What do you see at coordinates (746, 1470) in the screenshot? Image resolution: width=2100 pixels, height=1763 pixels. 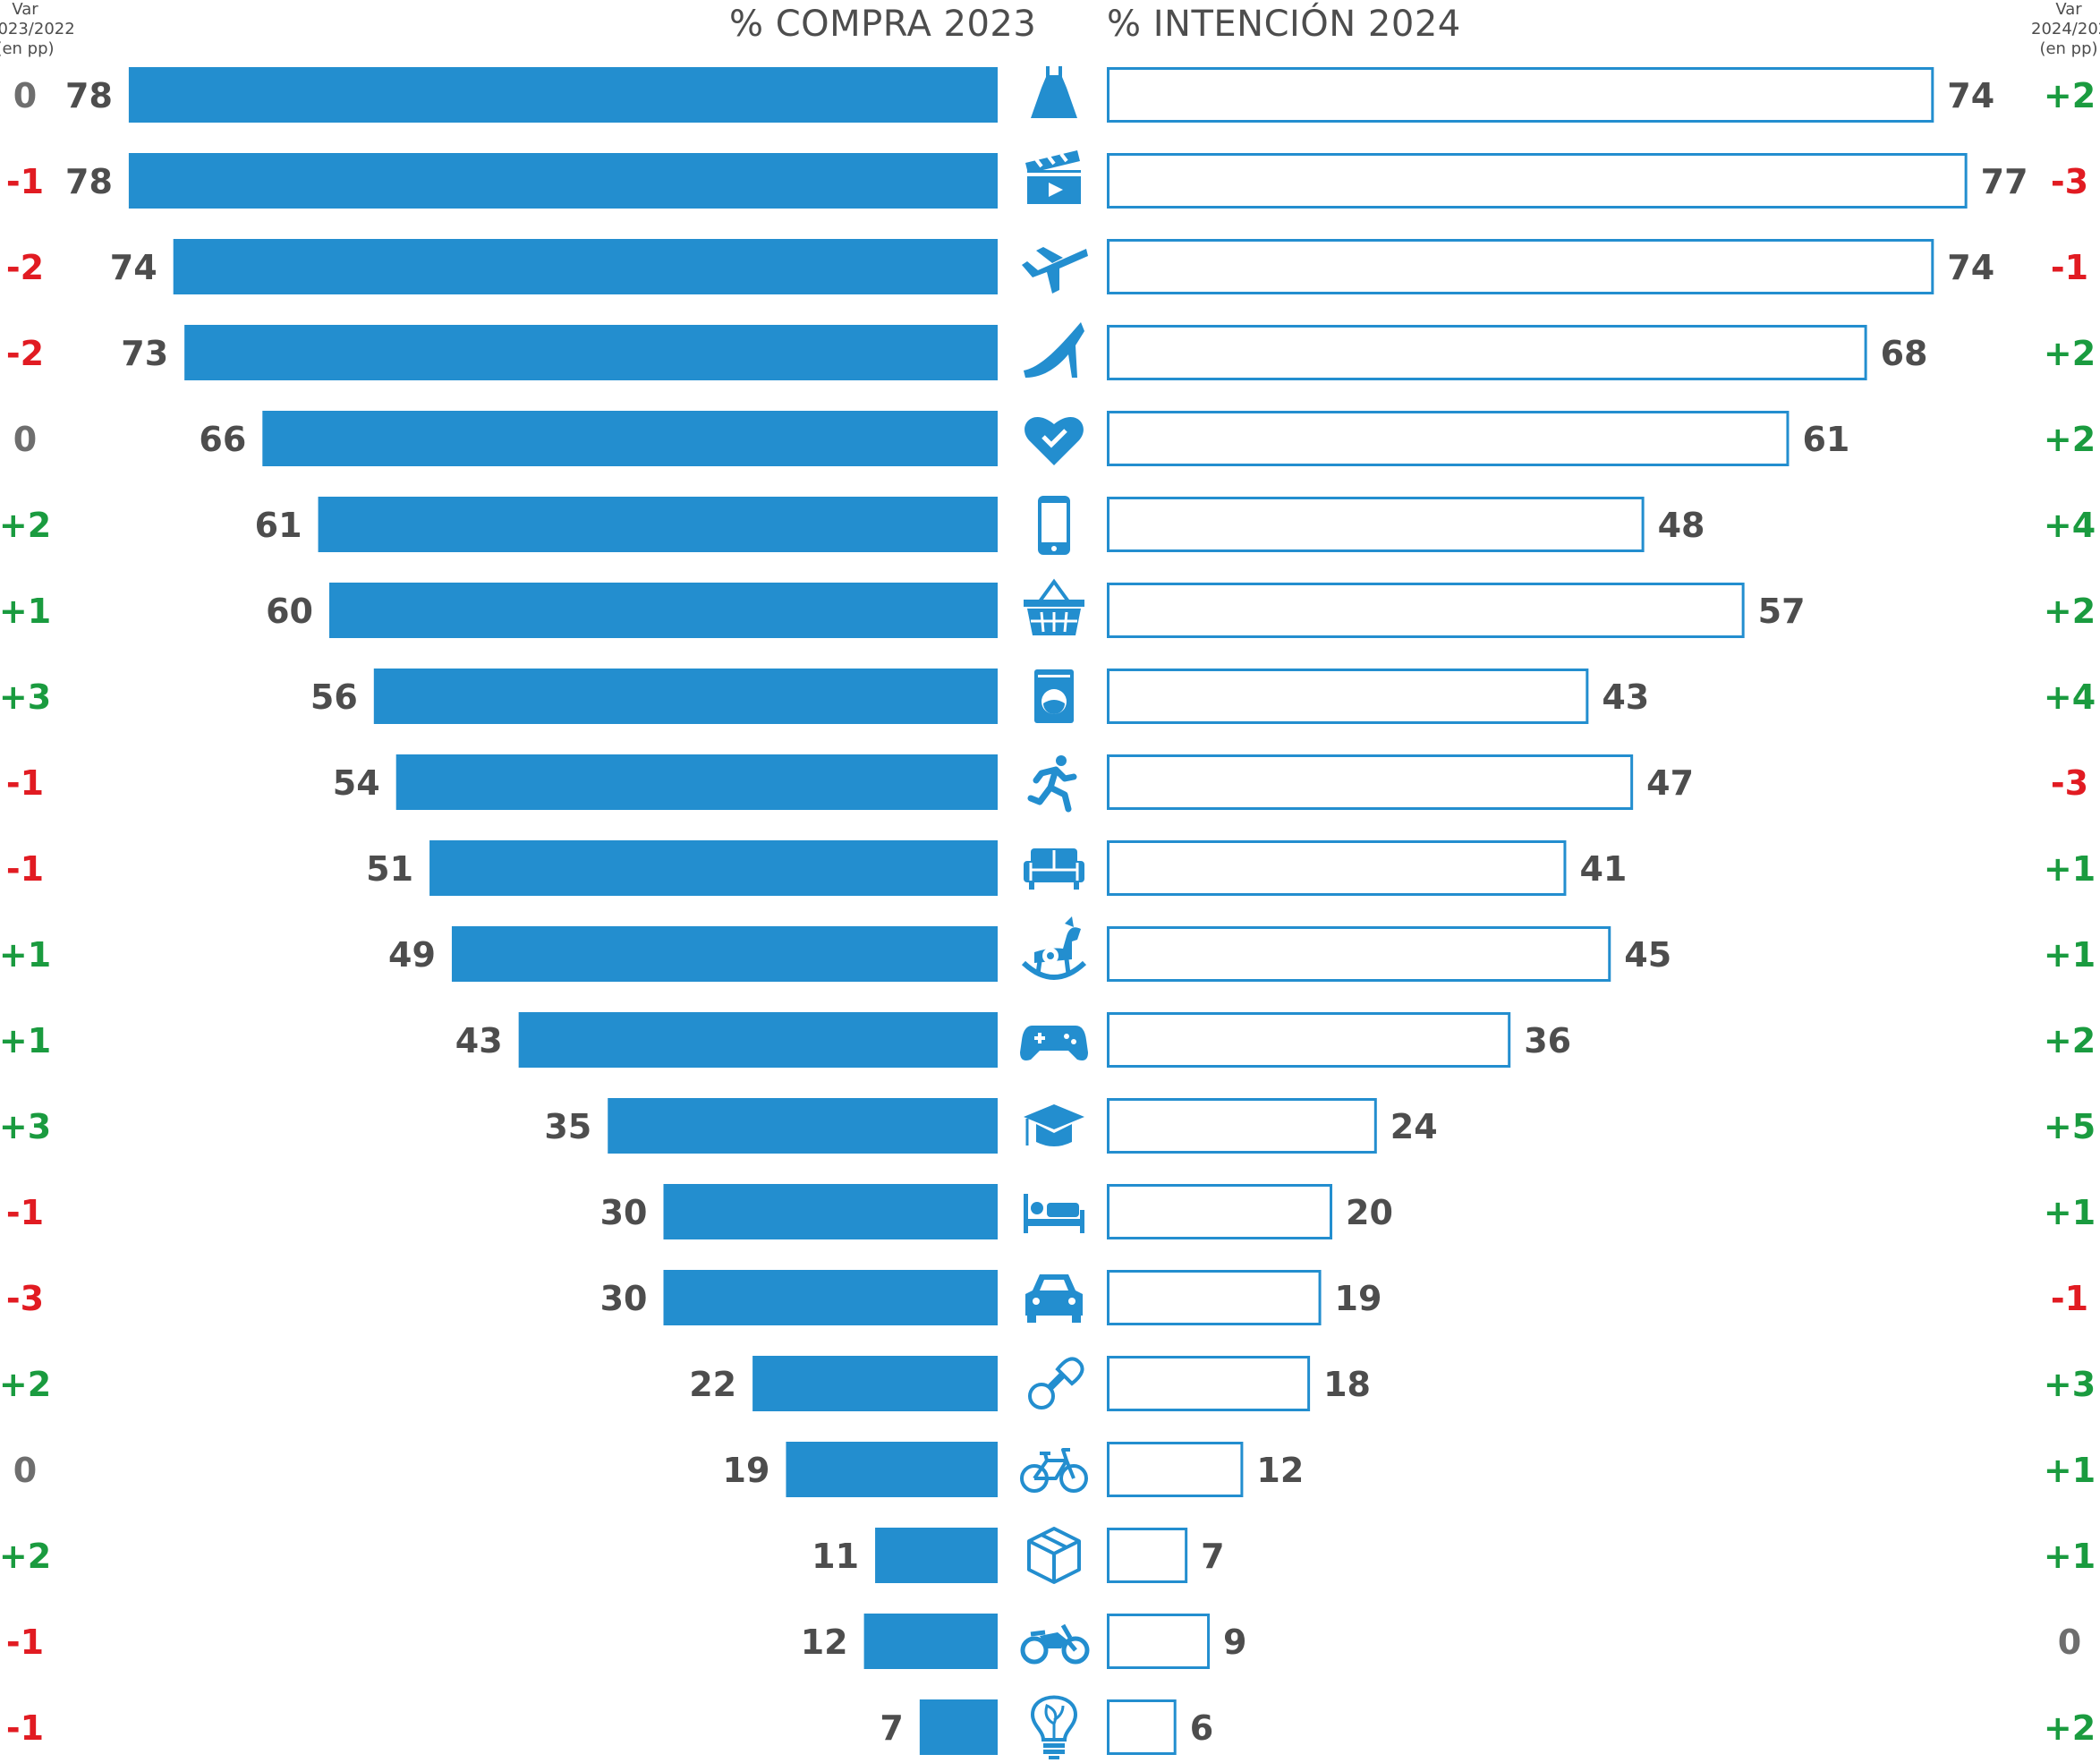 I see `purchase-2023-value: 19` at bounding box center [746, 1470].